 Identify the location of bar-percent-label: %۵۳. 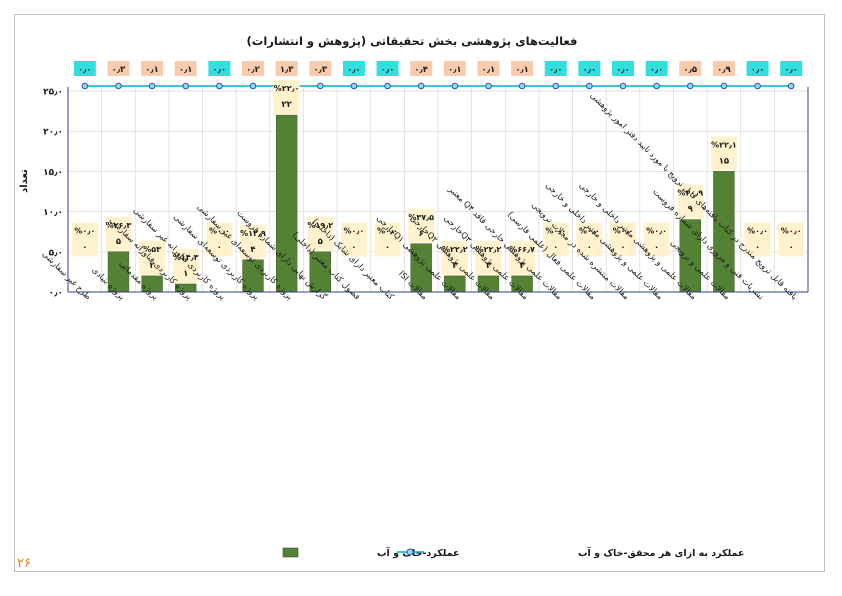
(152, 249).